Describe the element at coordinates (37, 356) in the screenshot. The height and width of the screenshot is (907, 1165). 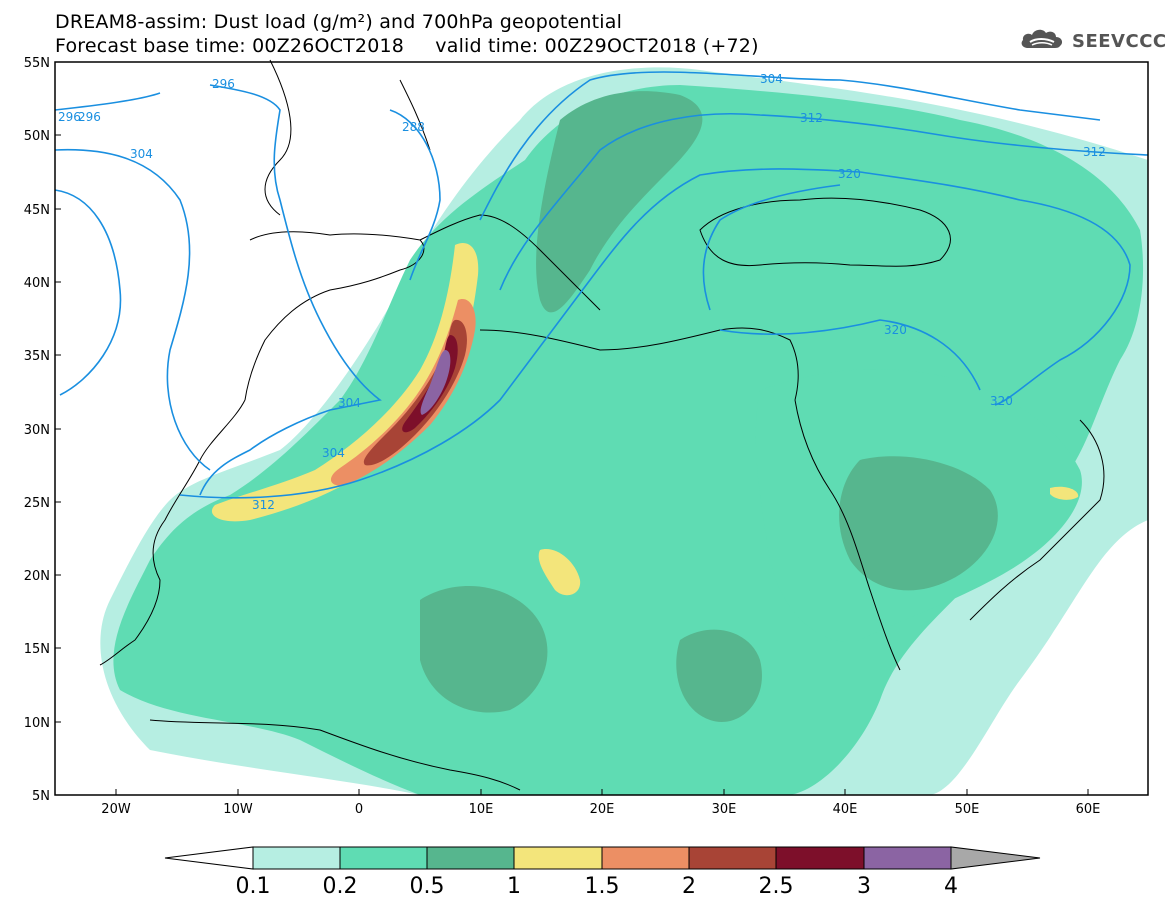
I see `lat-label: 35N` at that location.